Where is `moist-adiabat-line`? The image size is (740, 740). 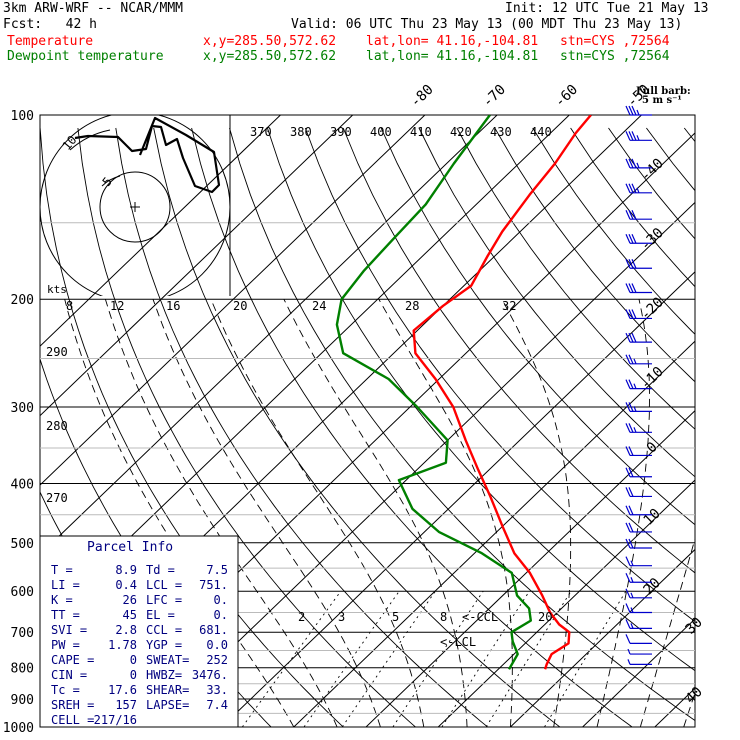 moist-adiabat-line is located at coordinates (689, 709).